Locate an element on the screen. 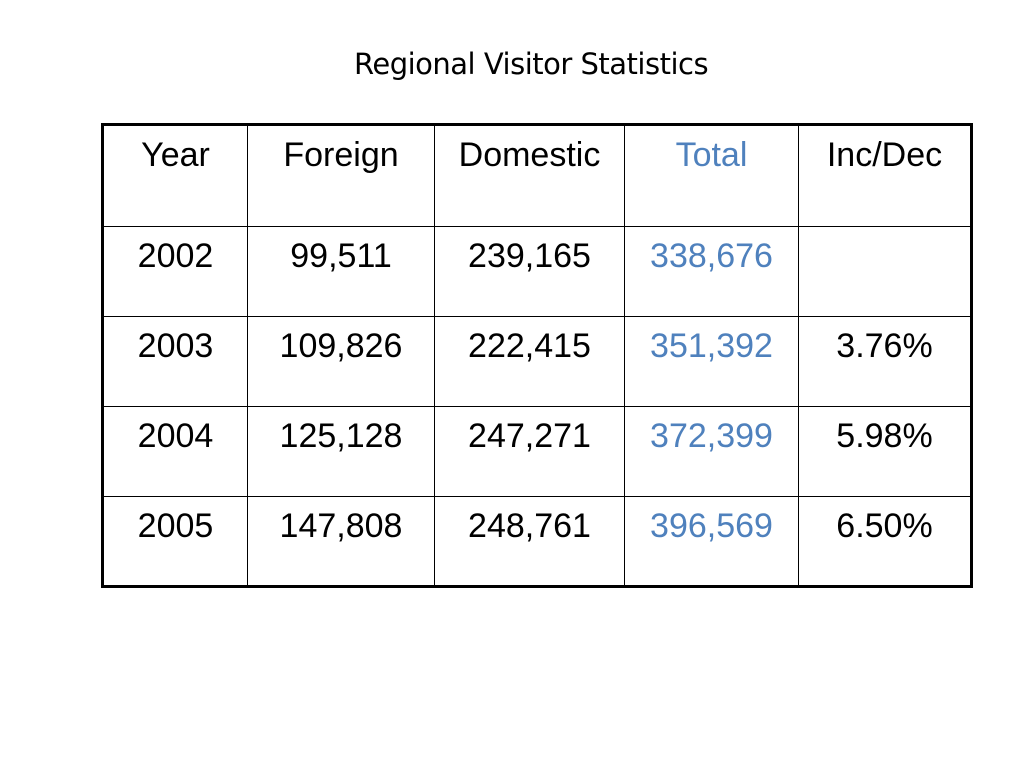 The width and height of the screenshot is (1024, 768). cell-total: 338,676 is located at coordinates (711, 271).